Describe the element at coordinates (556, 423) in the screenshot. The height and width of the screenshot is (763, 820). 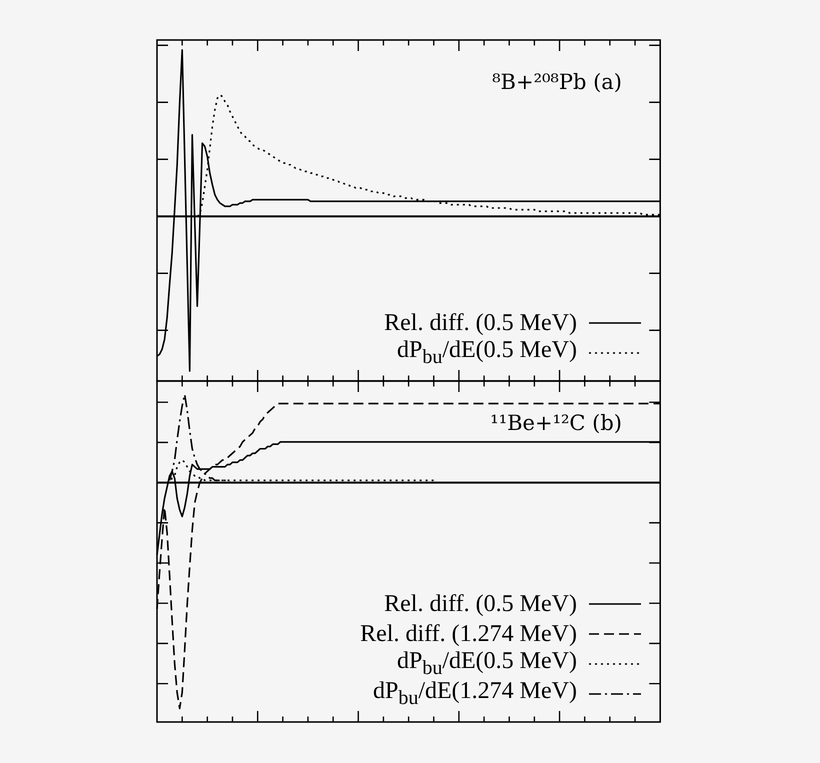
I see `text: ¹¹Be+¹²C (b)` at that location.